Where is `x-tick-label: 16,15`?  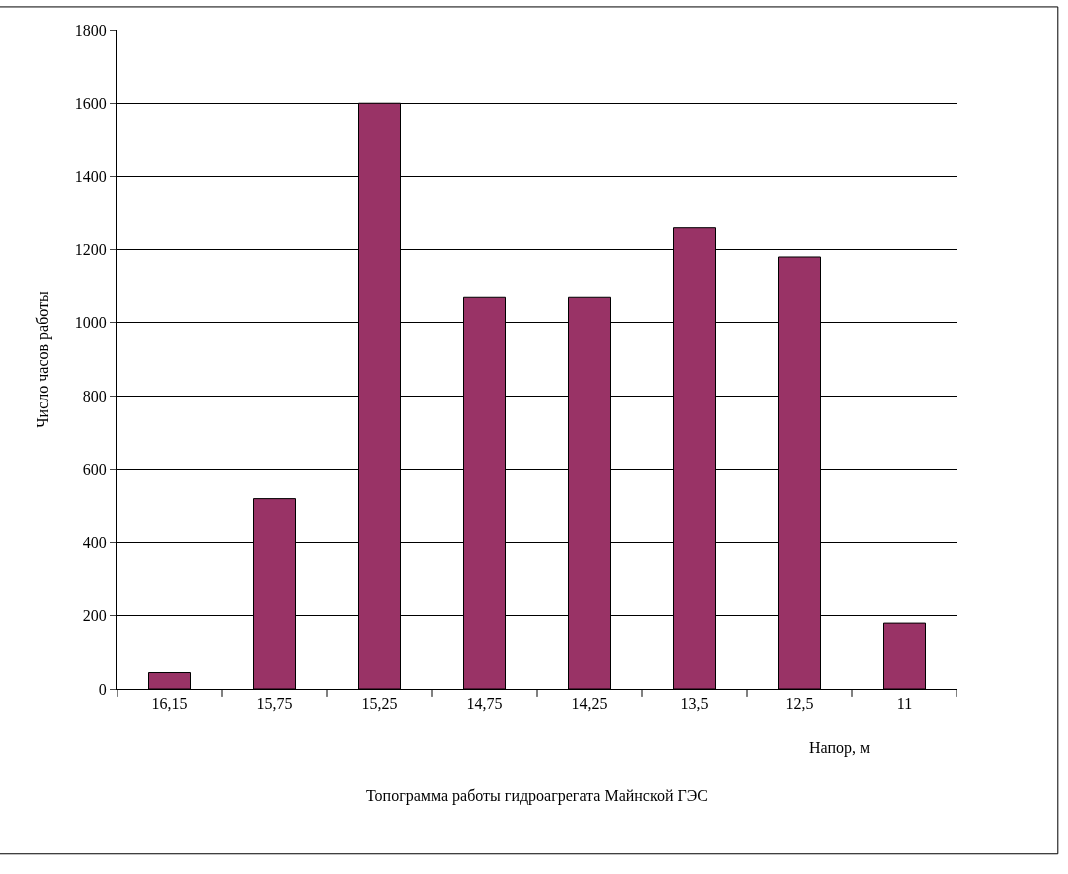 x-tick-label: 16,15 is located at coordinates (169, 704).